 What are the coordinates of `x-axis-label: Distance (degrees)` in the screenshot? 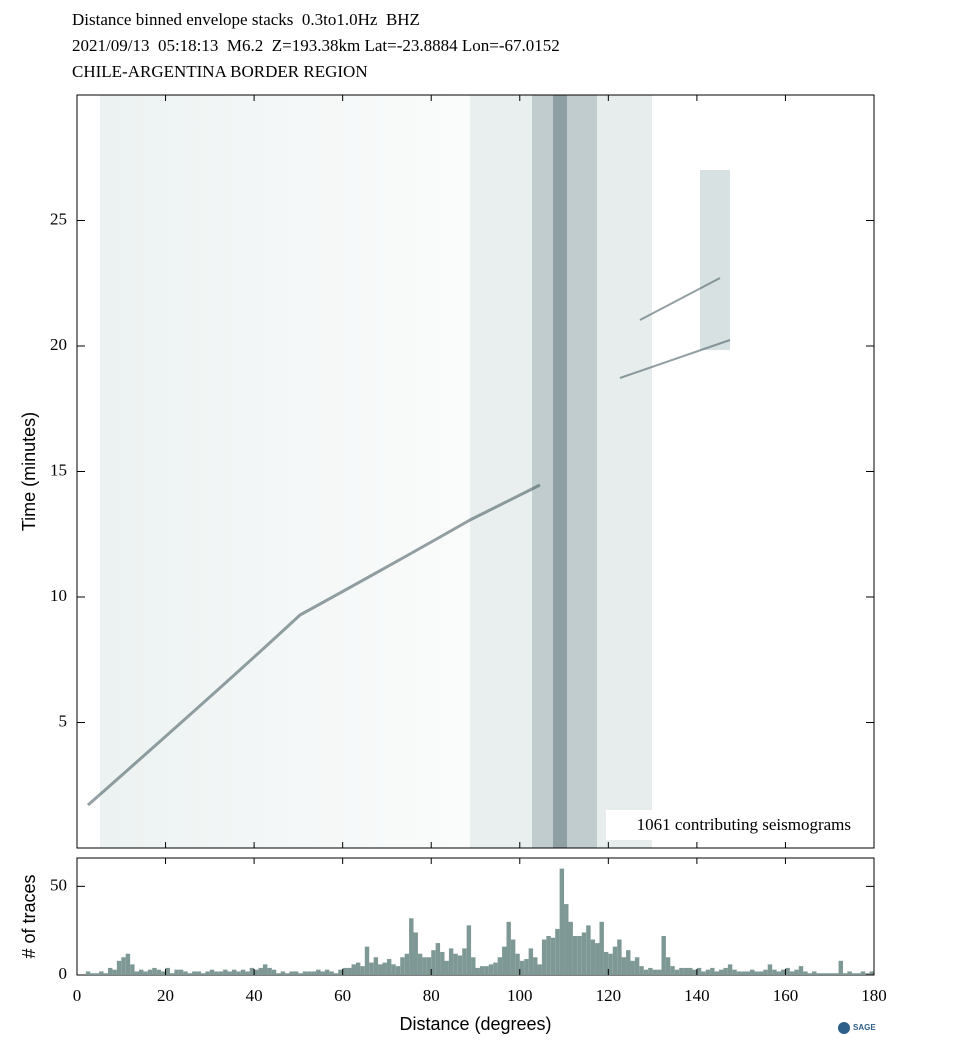 It's located at (475, 1024).